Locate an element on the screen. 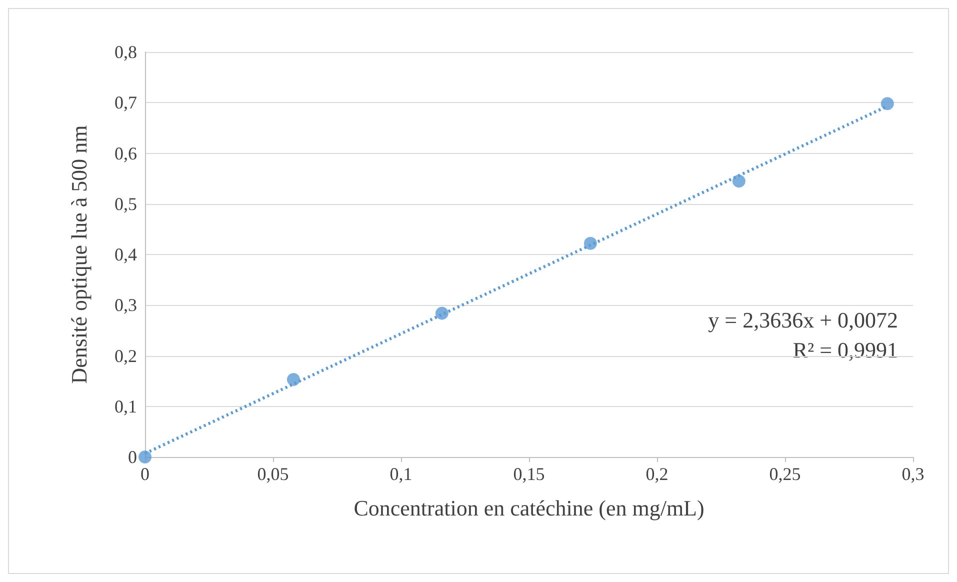 This screenshot has height=582, width=957. x-axis-title: Concentration en catéchine (en mg/mL) is located at coordinates (529, 508).